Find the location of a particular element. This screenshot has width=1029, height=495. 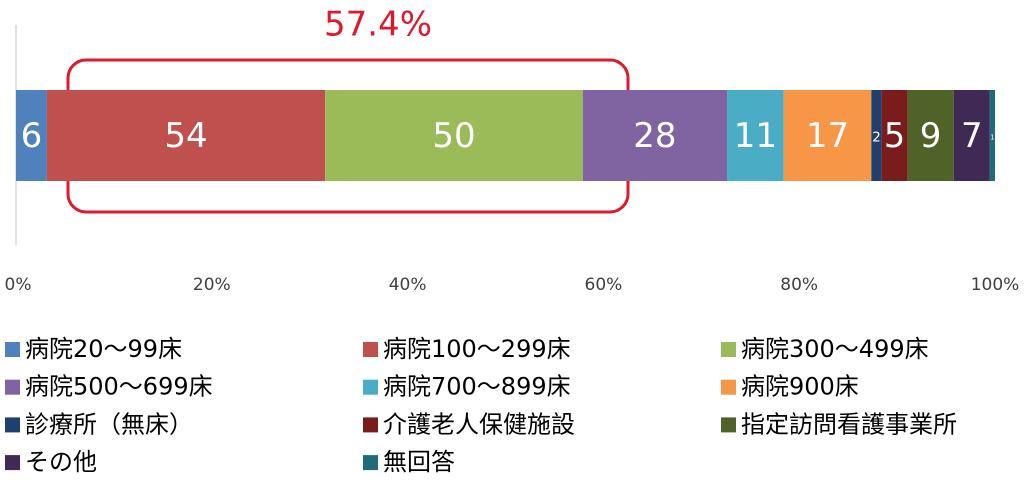

legend-label: 病院700〜899床 is located at coordinates (477, 387).